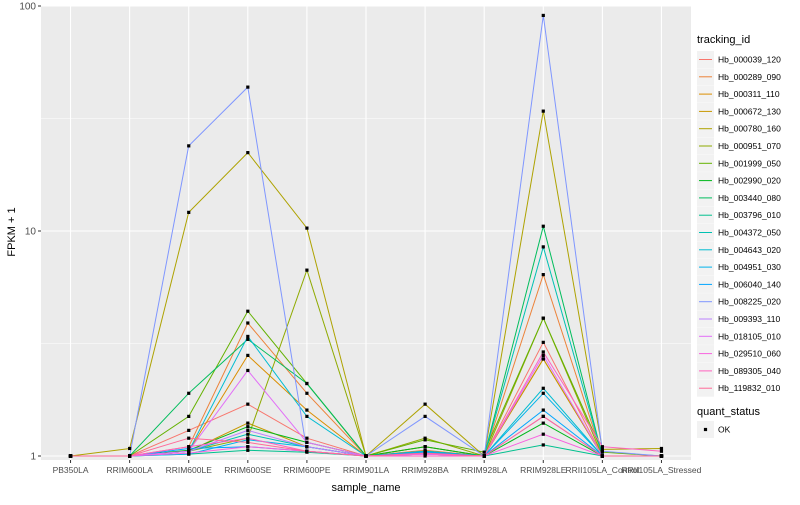 The width and height of the screenshot is (800, 505). What do you see at coordinates (749, 267) in the screenshot?
I see `legend-label: Hb_004951_030` at bounding box center [749, 267].